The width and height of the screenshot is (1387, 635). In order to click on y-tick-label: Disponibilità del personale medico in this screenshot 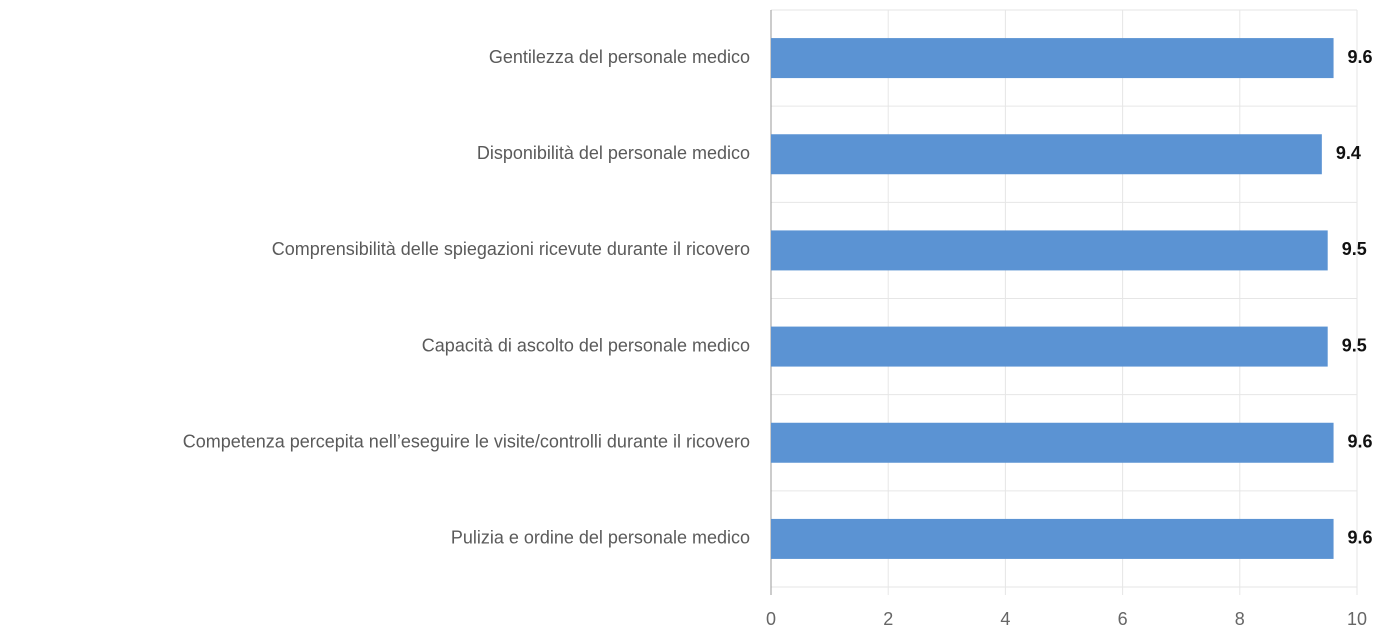, I will do `click(613, 153)`.